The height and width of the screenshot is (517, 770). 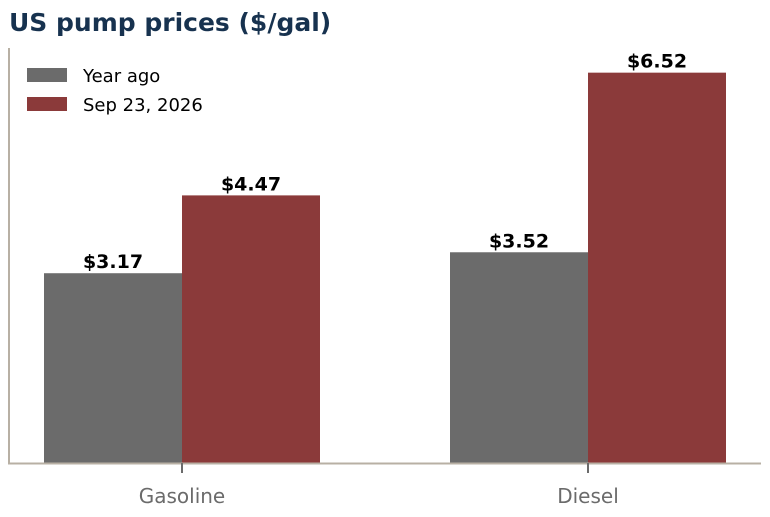 I want to click on data-label-gasoline-year-ago: $3.17, so click(x=113, y=262).